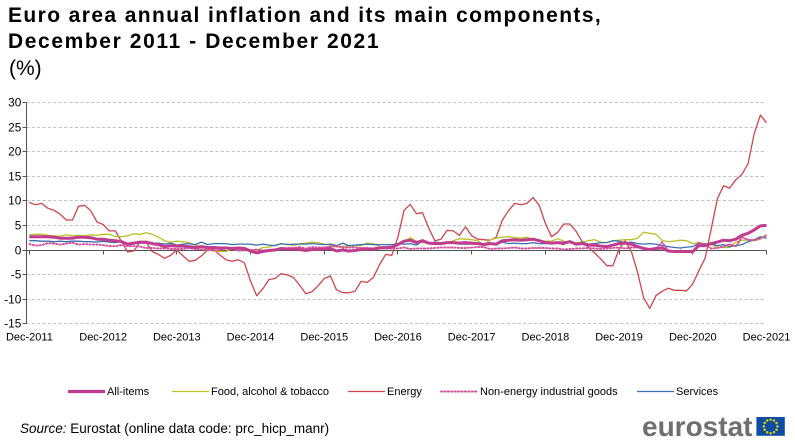 Image resolution: width=795 pixels, height=448 pixels. Describe the element at coordinates (12, 324) in the screenshot. I see `svg-text: -15` at that location.